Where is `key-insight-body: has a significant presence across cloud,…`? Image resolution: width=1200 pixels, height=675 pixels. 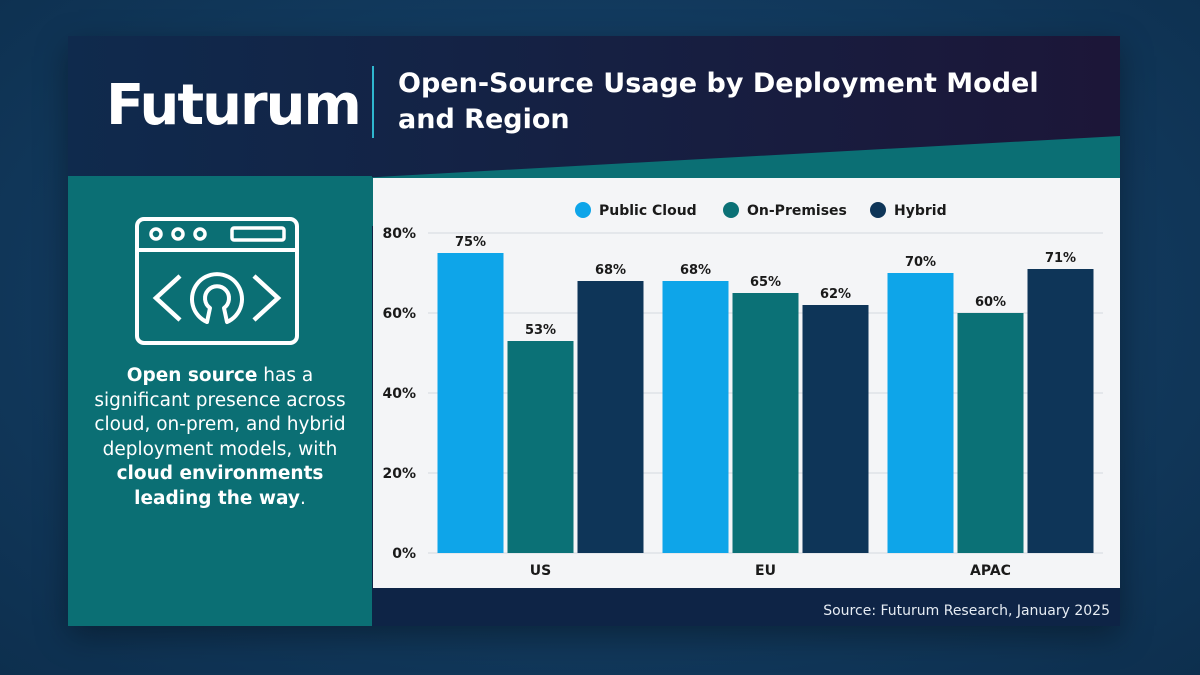 key-insight-body: has a significant presence across cloud,… is located at coordinates (220, 412).